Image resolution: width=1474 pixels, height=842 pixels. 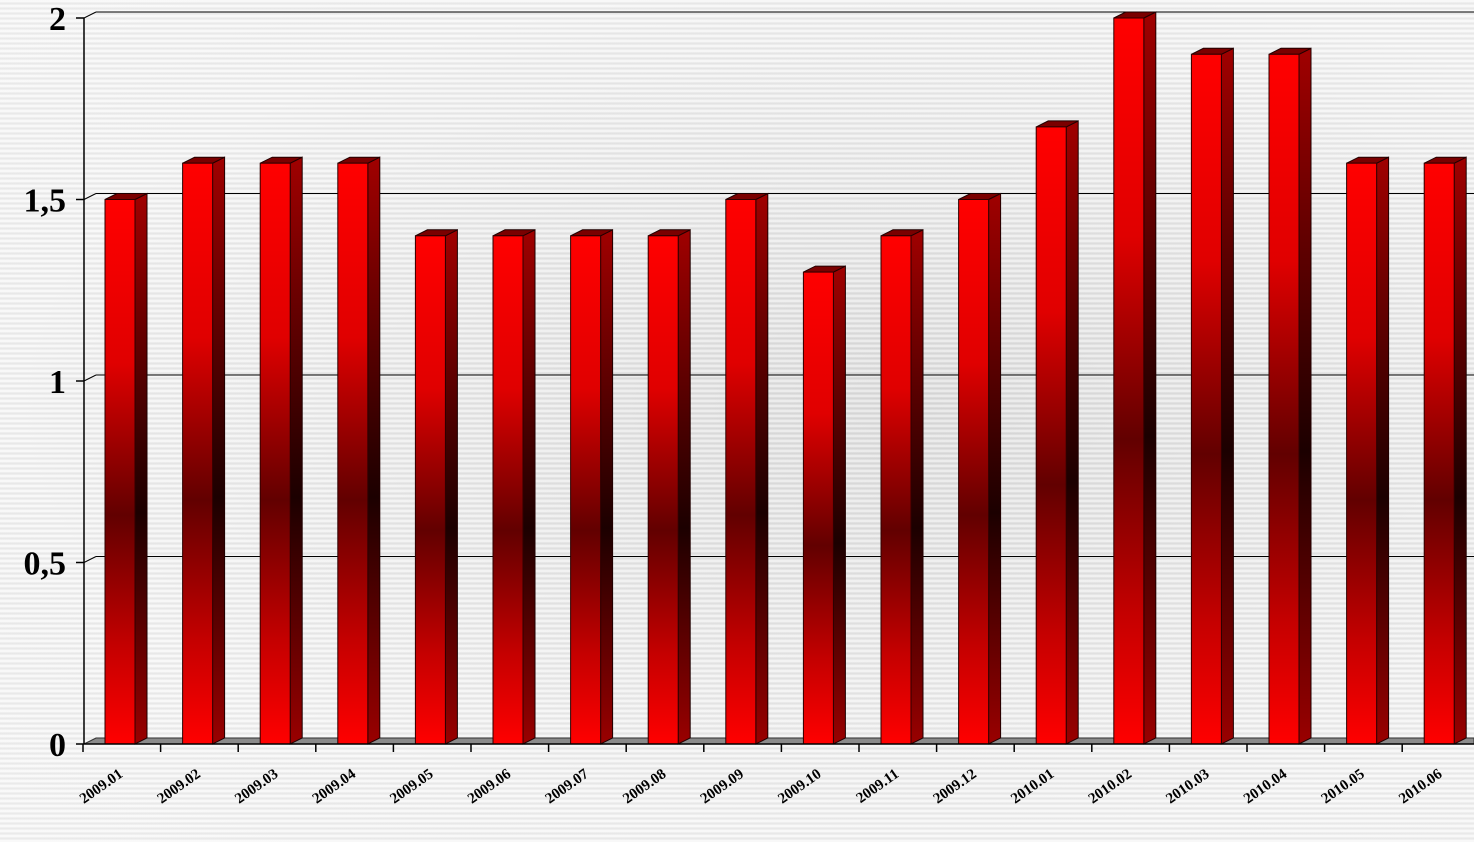 I want to click on x-tick-label: 2009.10, so click(x=799, y=786).